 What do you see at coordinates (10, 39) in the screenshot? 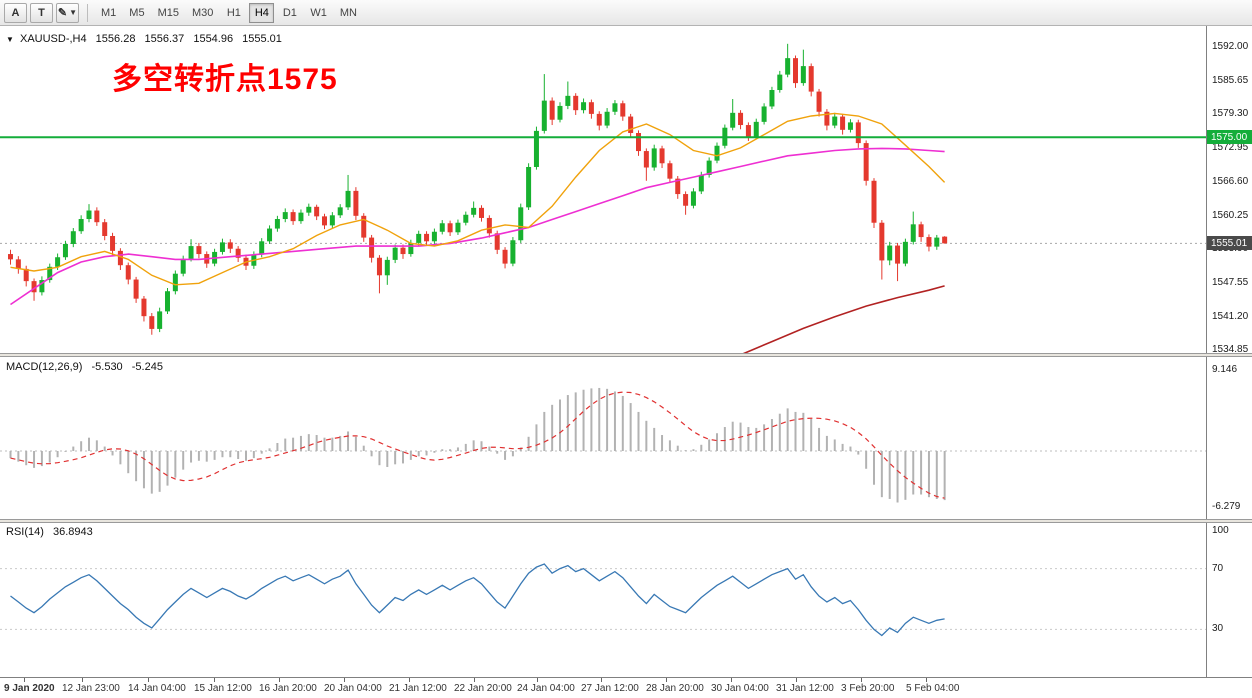
I see `collapse-icon: ▼` at bounding box center [10, 39].